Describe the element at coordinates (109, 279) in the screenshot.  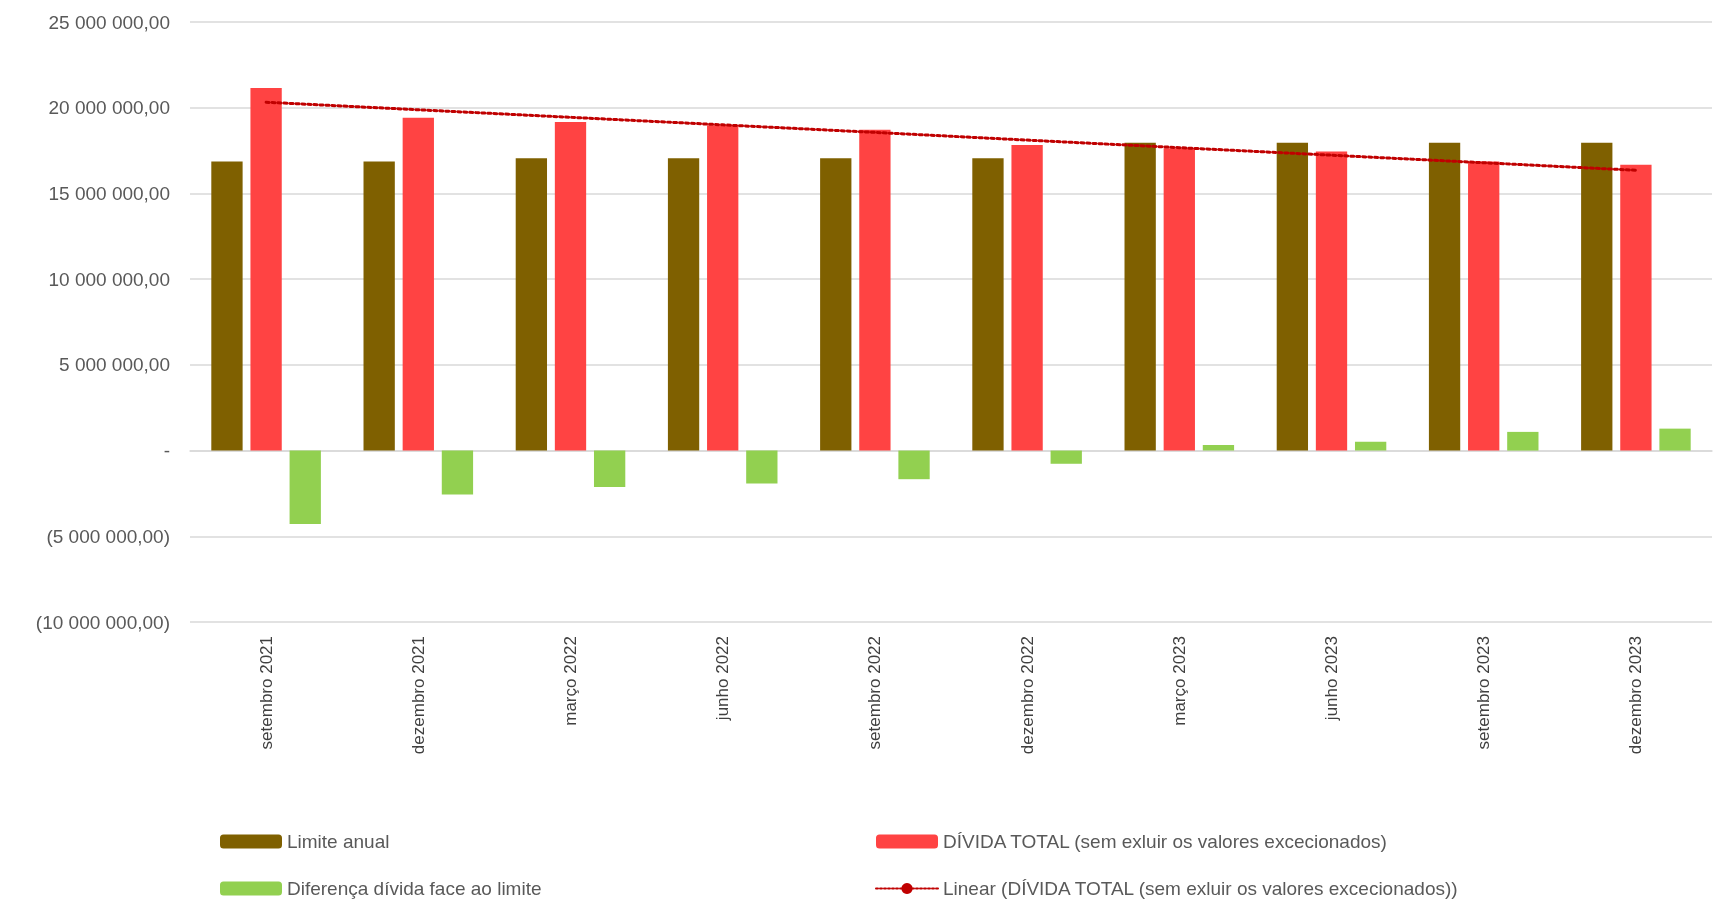
I see `y-tick-label: 10 000 000,00` at that location.